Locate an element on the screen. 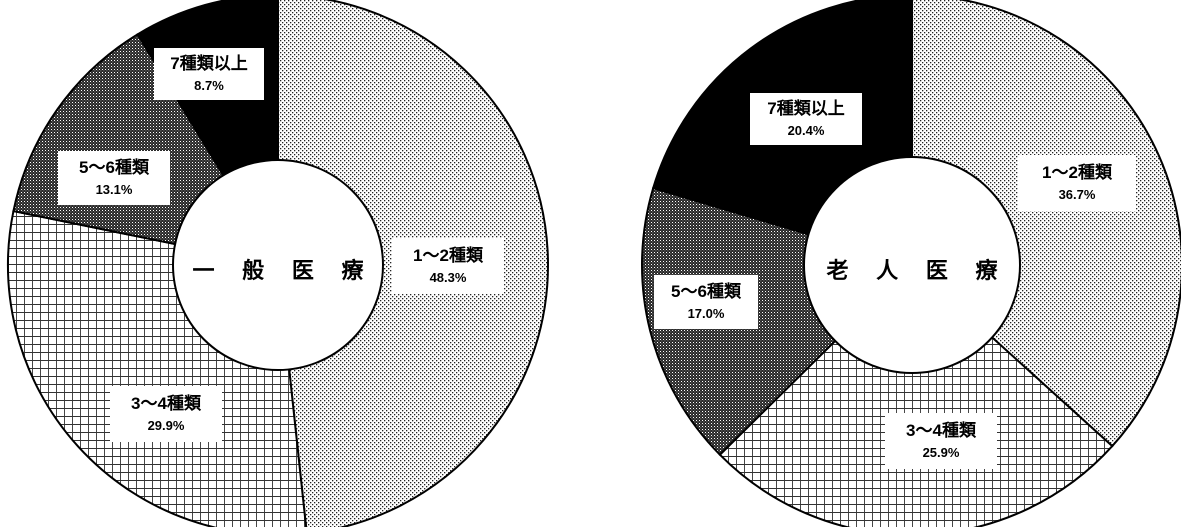 This screenshot has height=527, width=1181. slice-label-3: 5～6種類 17.0% is located at coordinates (706, 302).